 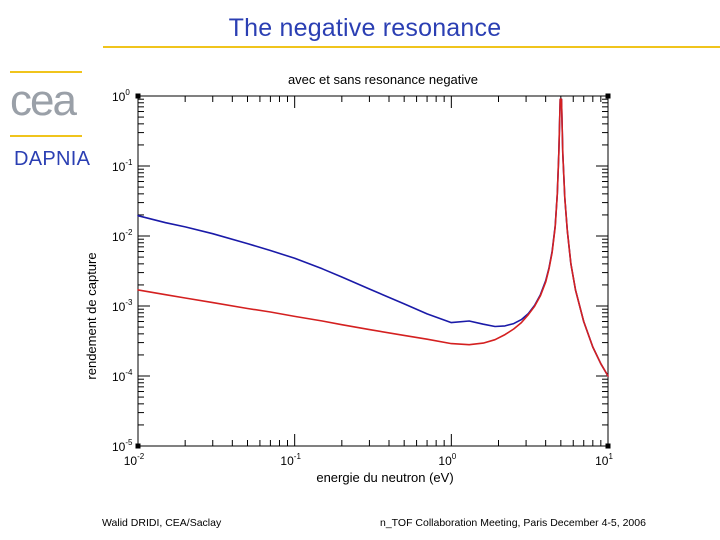 I want to click on y-tick-label: 10⁻², so click(x=122, y=236).